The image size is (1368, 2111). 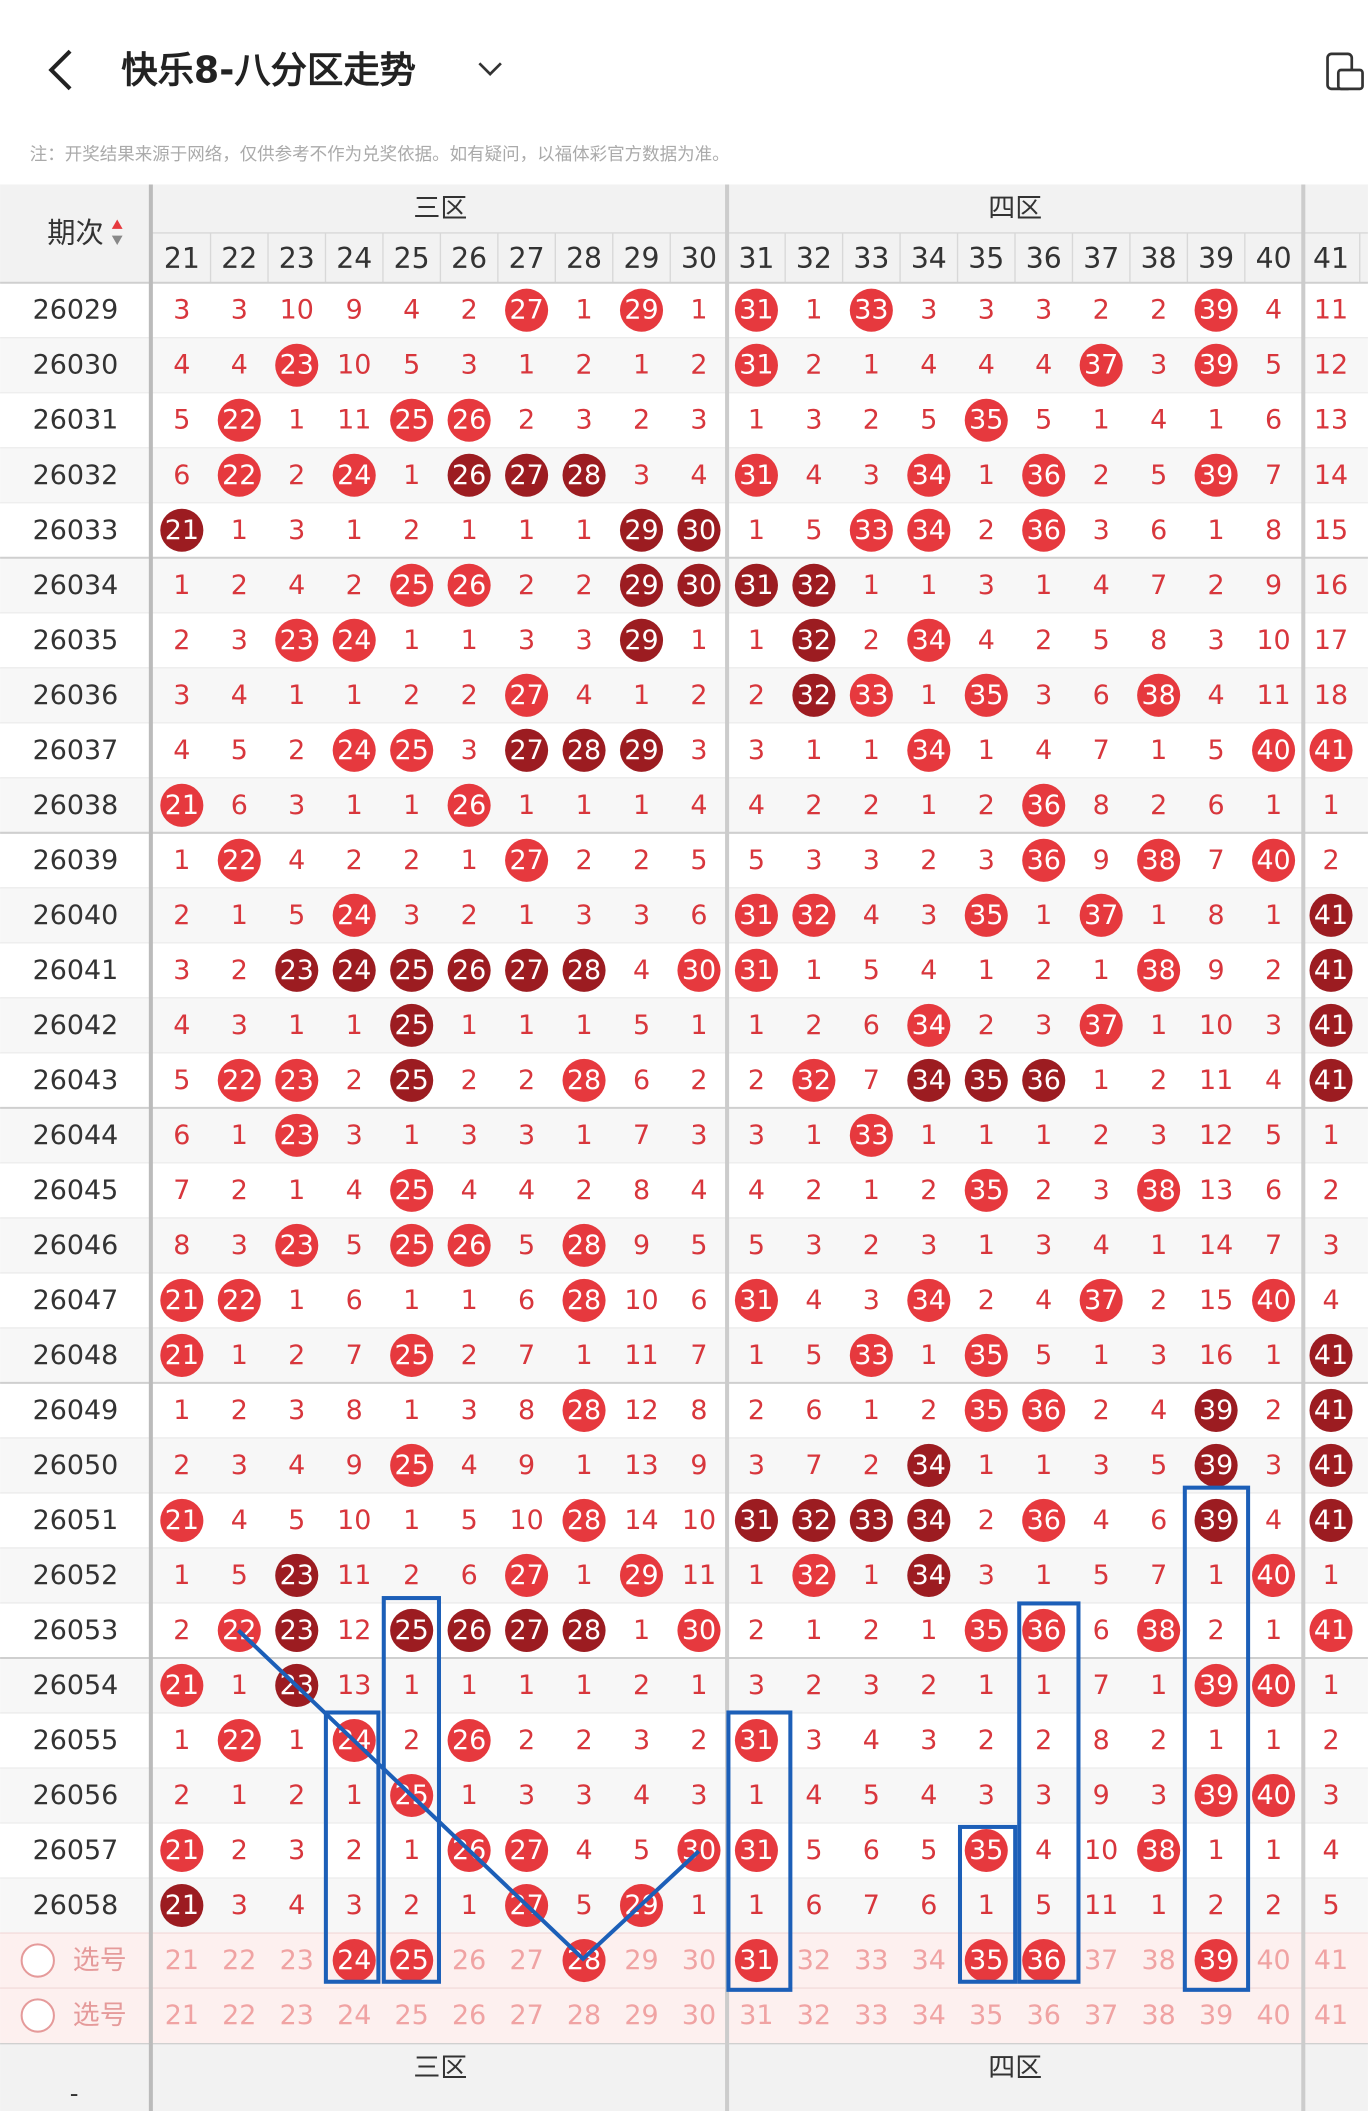 What do you see at coordinates (1159, 860) in the screenshot?
I see `cell-number: 38` at bounding box center [1159, 860].